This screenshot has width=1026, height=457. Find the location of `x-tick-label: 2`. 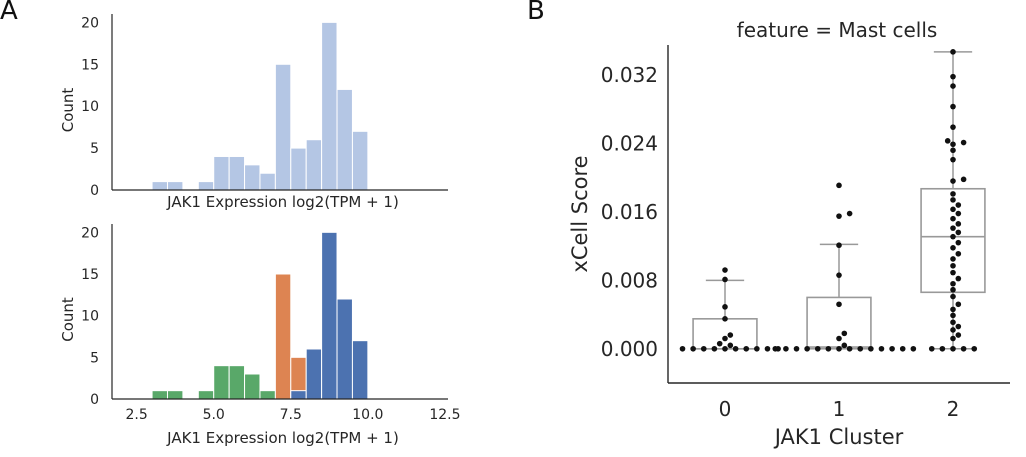

x-tick-label: 2 is located at coordinates (953, 409).